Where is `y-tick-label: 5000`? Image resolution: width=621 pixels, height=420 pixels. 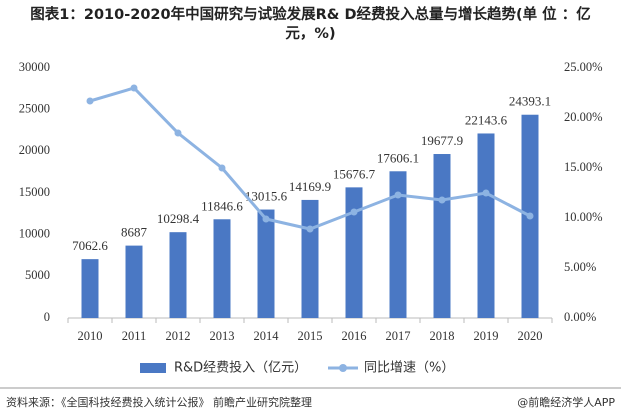
y-tick-label: 5000 is located at coordinates (37, 275).